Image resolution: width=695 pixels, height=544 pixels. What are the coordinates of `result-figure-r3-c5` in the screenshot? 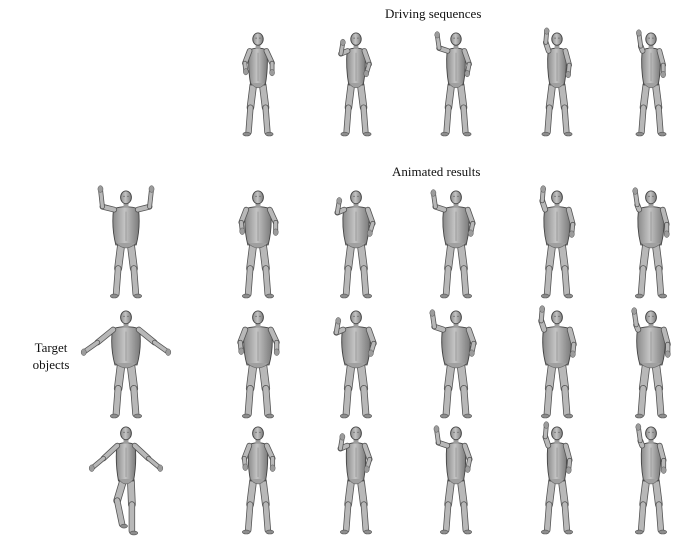 It's located at (651, 479).